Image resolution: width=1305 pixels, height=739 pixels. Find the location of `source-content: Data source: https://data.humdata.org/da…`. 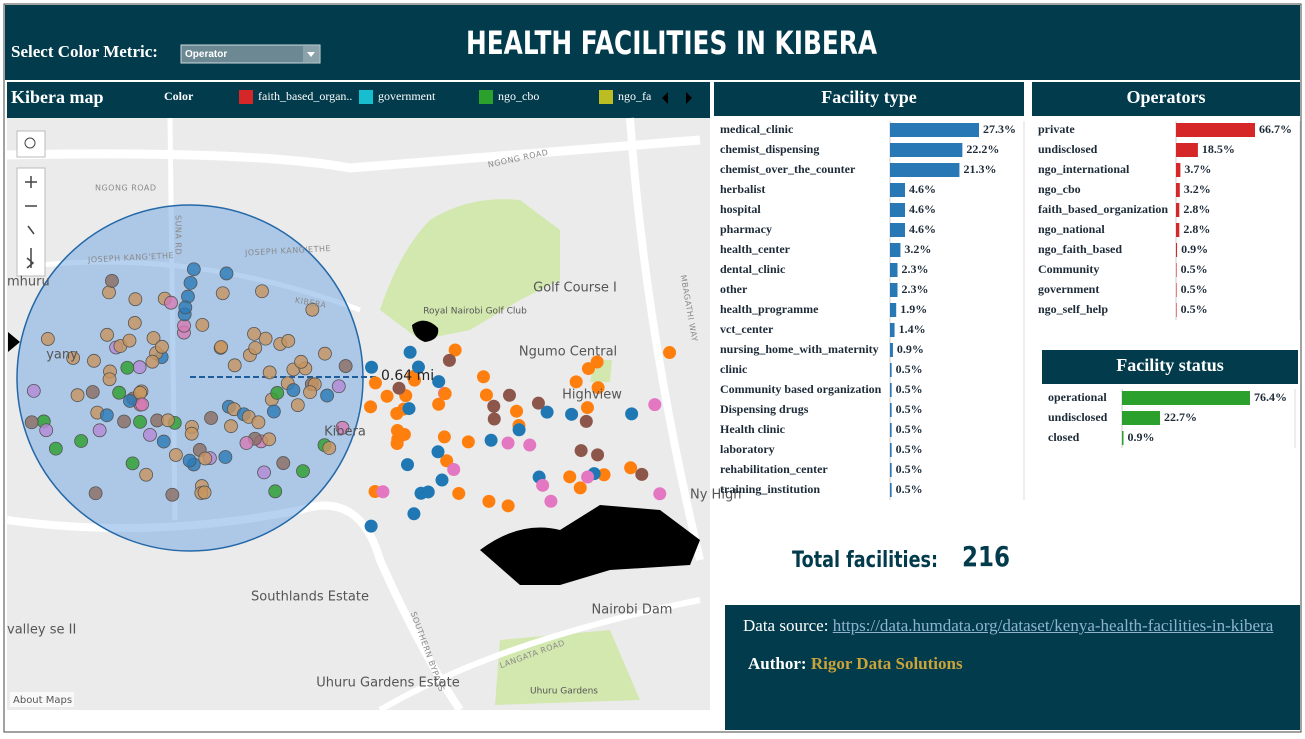

source-content: Data source: https://data.humdata.org/da… is located at coordinates (1012, 644).